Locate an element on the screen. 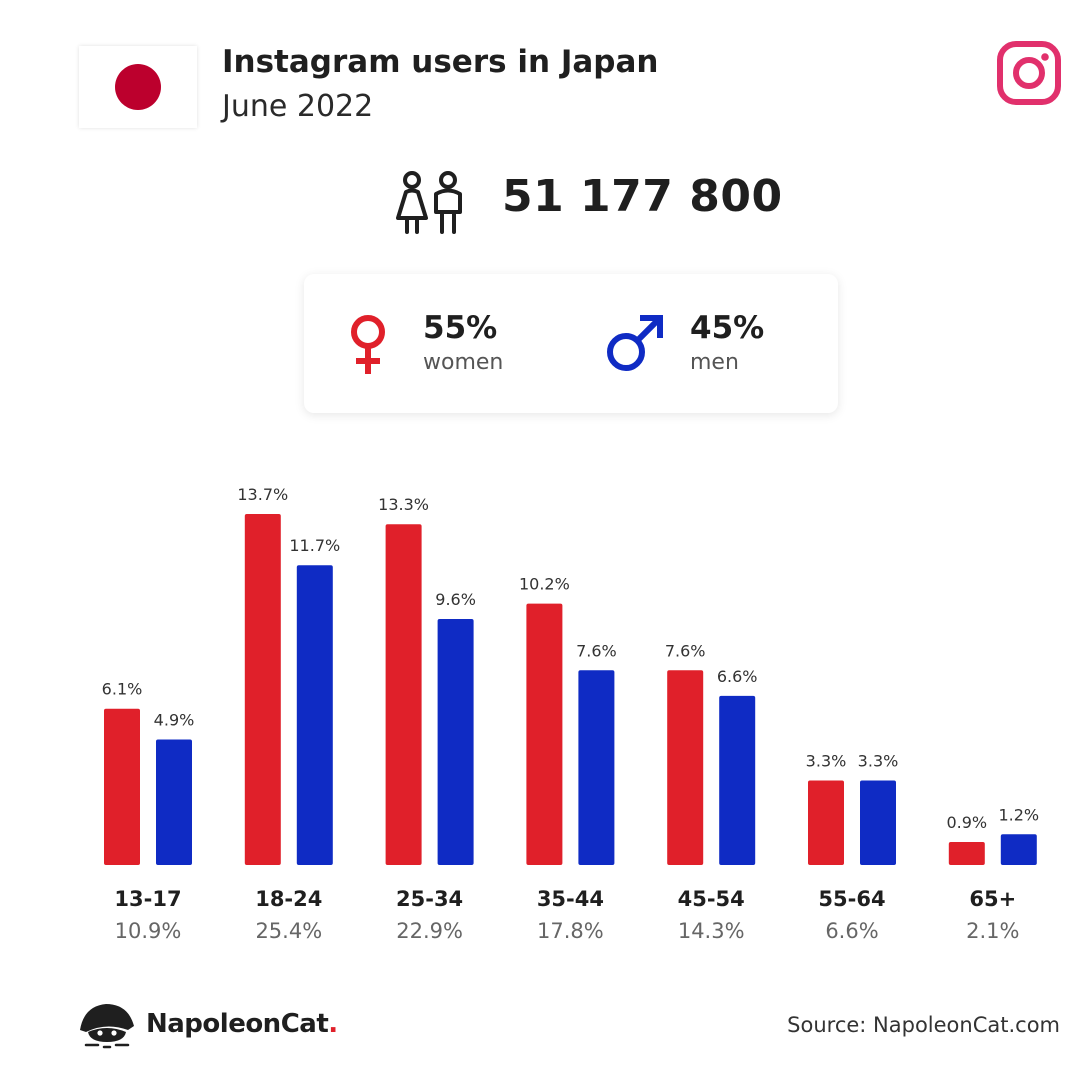  category-label-45-54: 45-54 is located at coordinates (711, 899).